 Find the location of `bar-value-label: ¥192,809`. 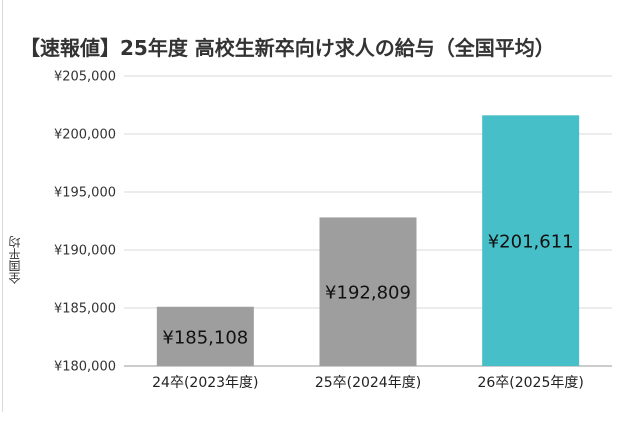

bar-value-label: ¥192,809 is located at coordinates (368, 293).